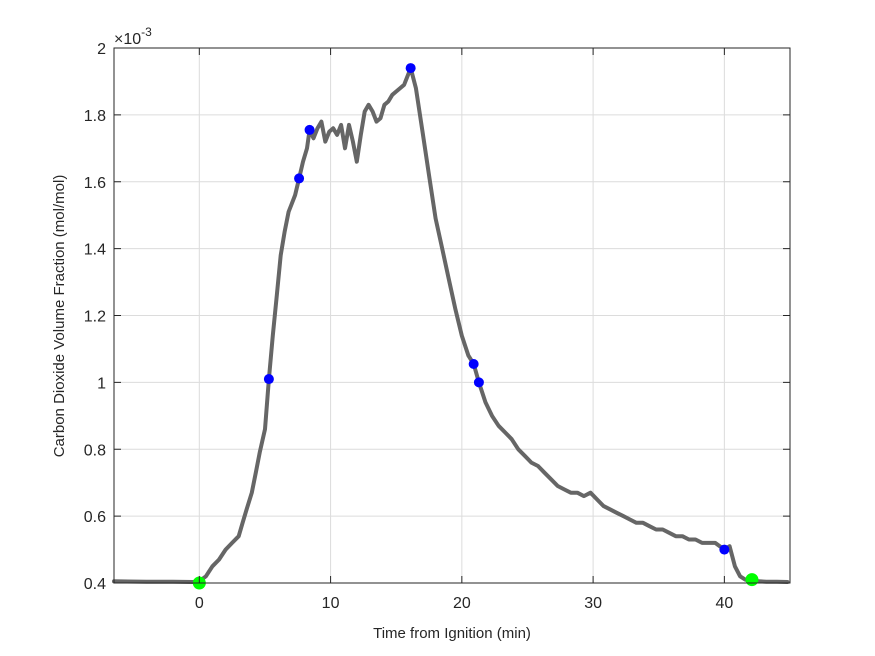  I want to click on y-exponent-label: ×10⁻³, so click(133, 36).